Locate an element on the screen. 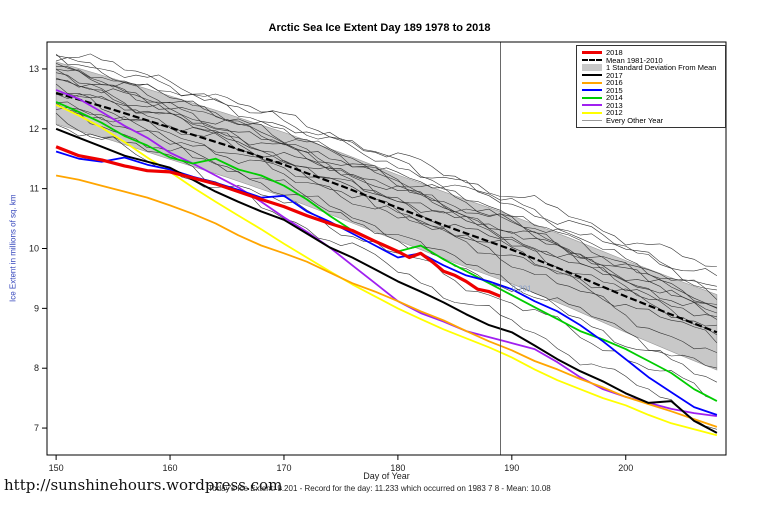  legend-label: 2015 is located at coordinates (614, 90).